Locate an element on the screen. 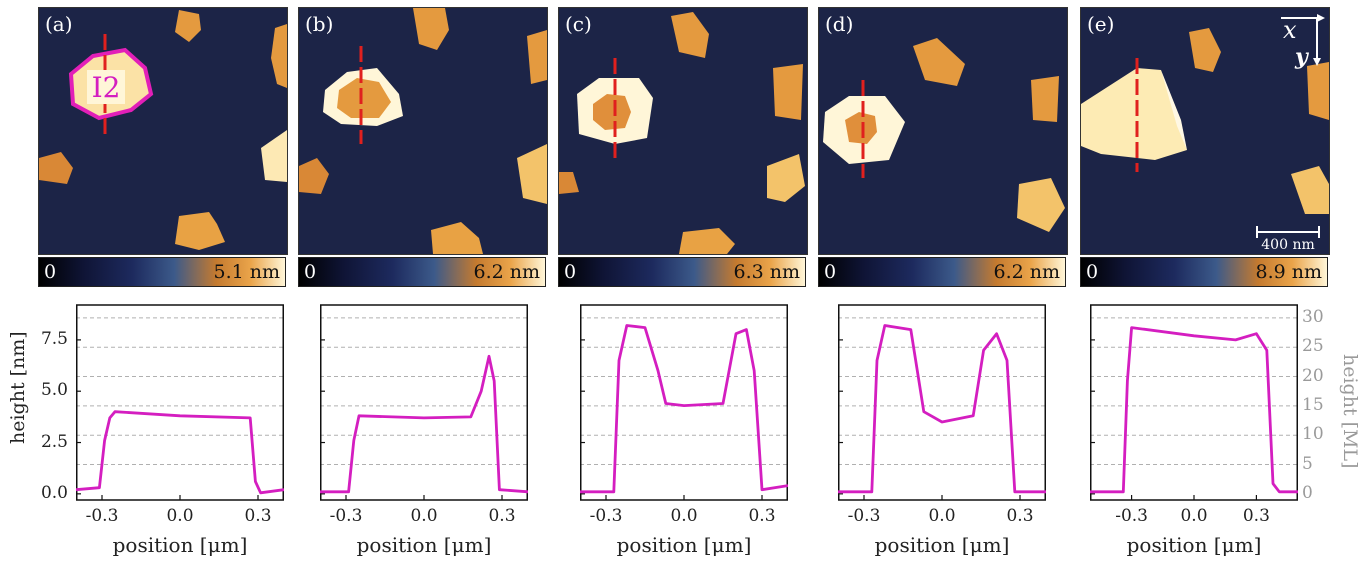  y-tick-label-right: 10 is located at coordinates (1313, 434).